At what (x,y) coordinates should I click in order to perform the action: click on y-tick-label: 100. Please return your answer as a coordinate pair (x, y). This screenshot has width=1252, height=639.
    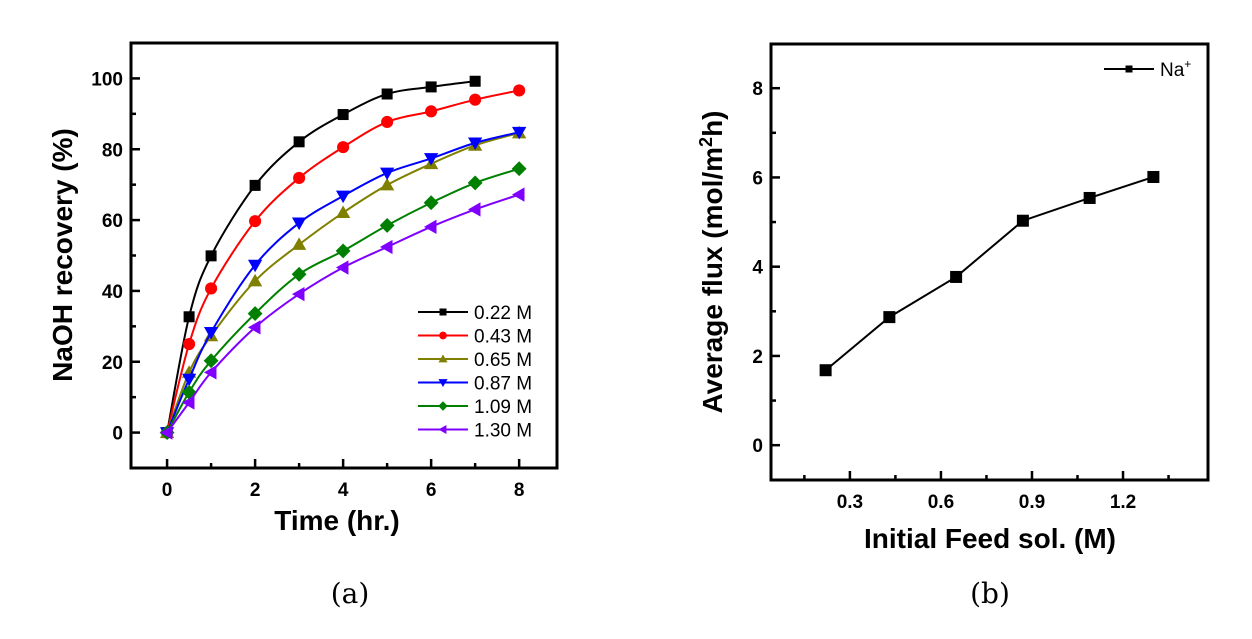
    Looking at the image, I should click on (107, 79).